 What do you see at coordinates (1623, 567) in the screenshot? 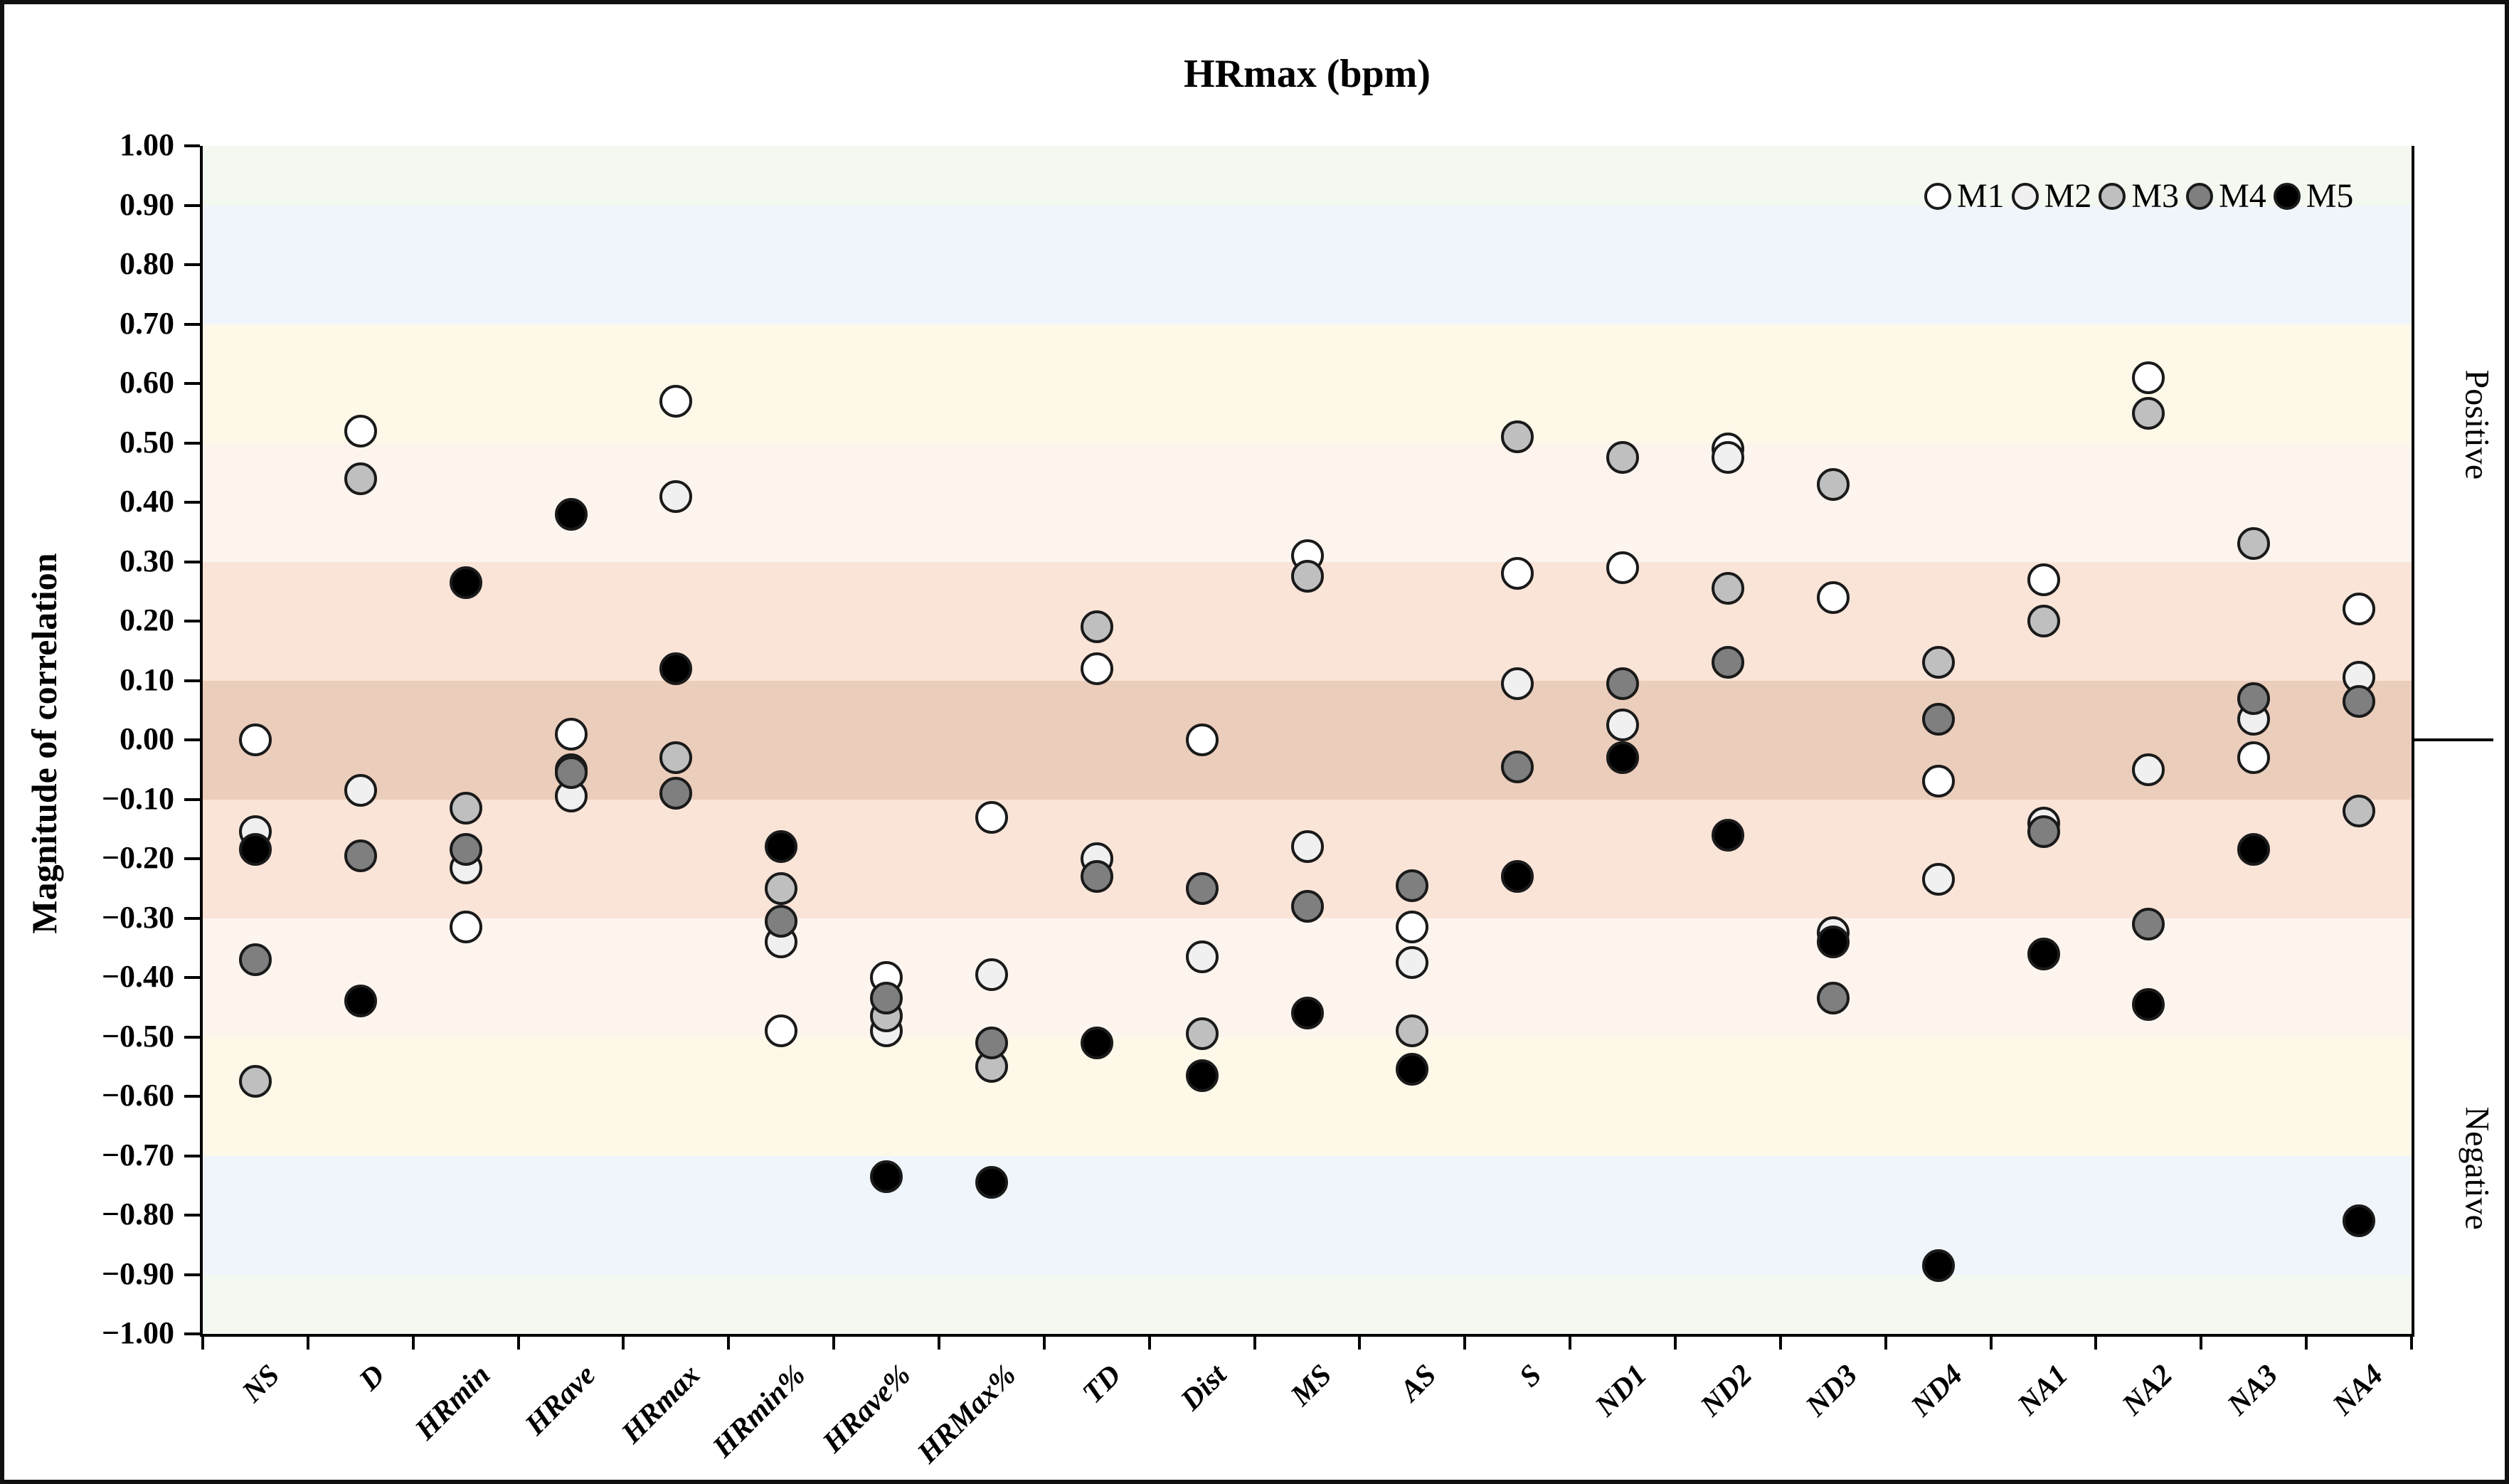
I see `point-ND1-M1` at bounding box center [1623, 567].